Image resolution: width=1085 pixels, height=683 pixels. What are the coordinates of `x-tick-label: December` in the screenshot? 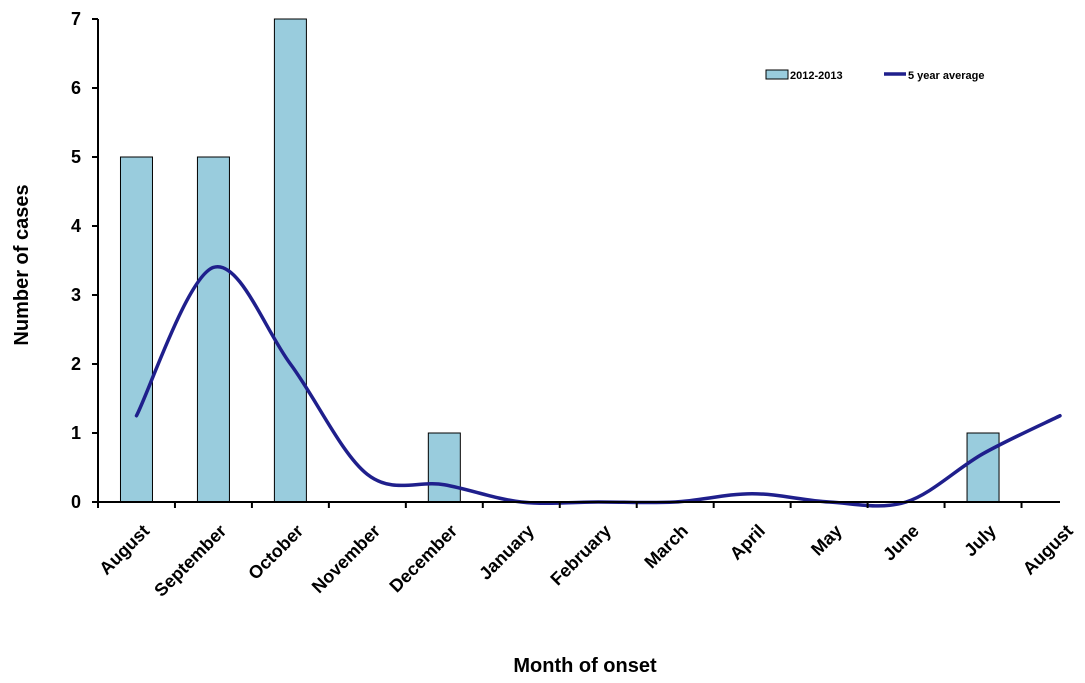 It's located at (423, 559).